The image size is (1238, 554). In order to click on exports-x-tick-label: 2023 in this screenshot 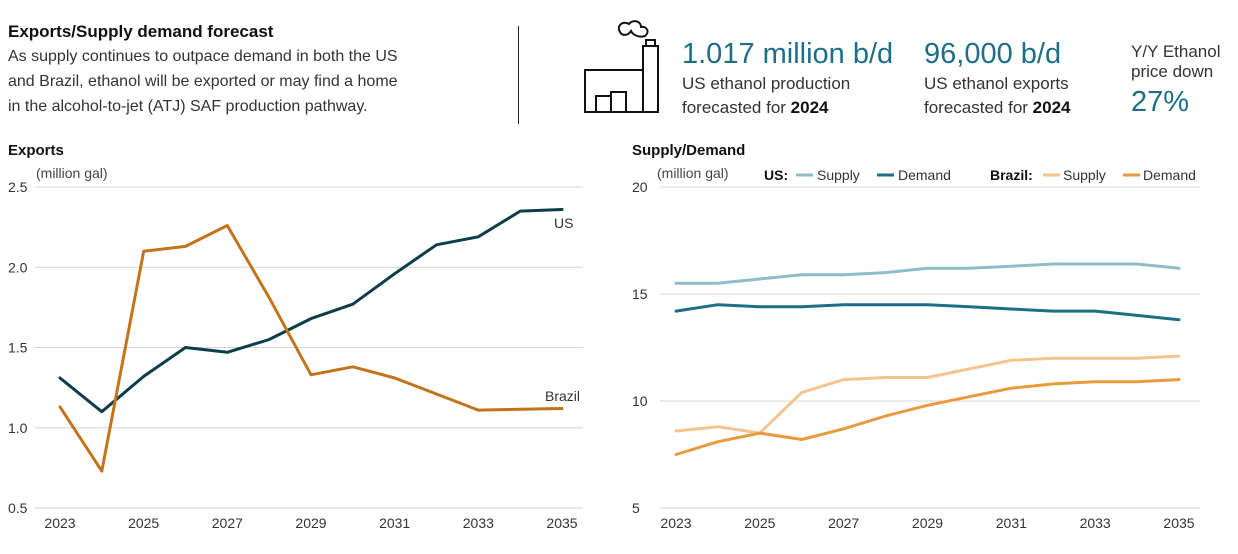, I will do `click(59, 523)`.